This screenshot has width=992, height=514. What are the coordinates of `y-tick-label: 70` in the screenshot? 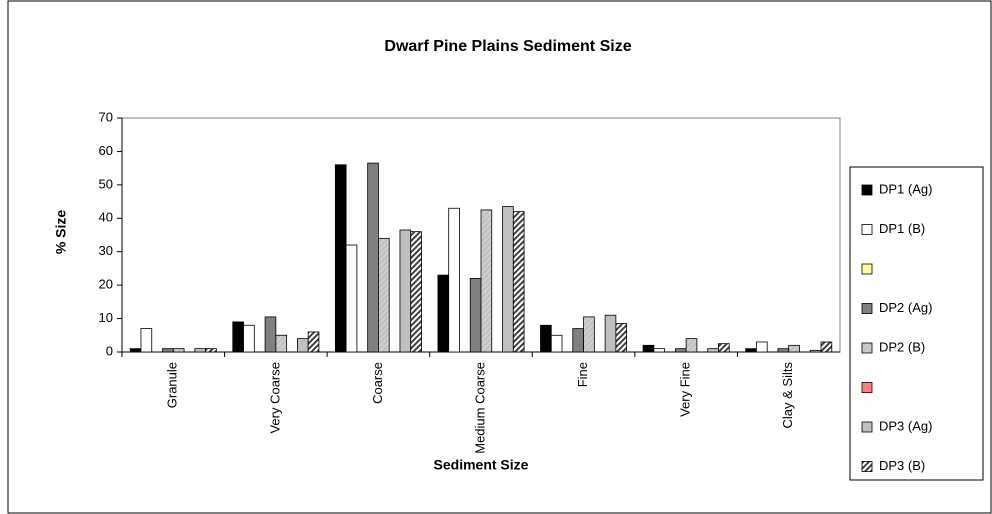 It's located at (106, 116).